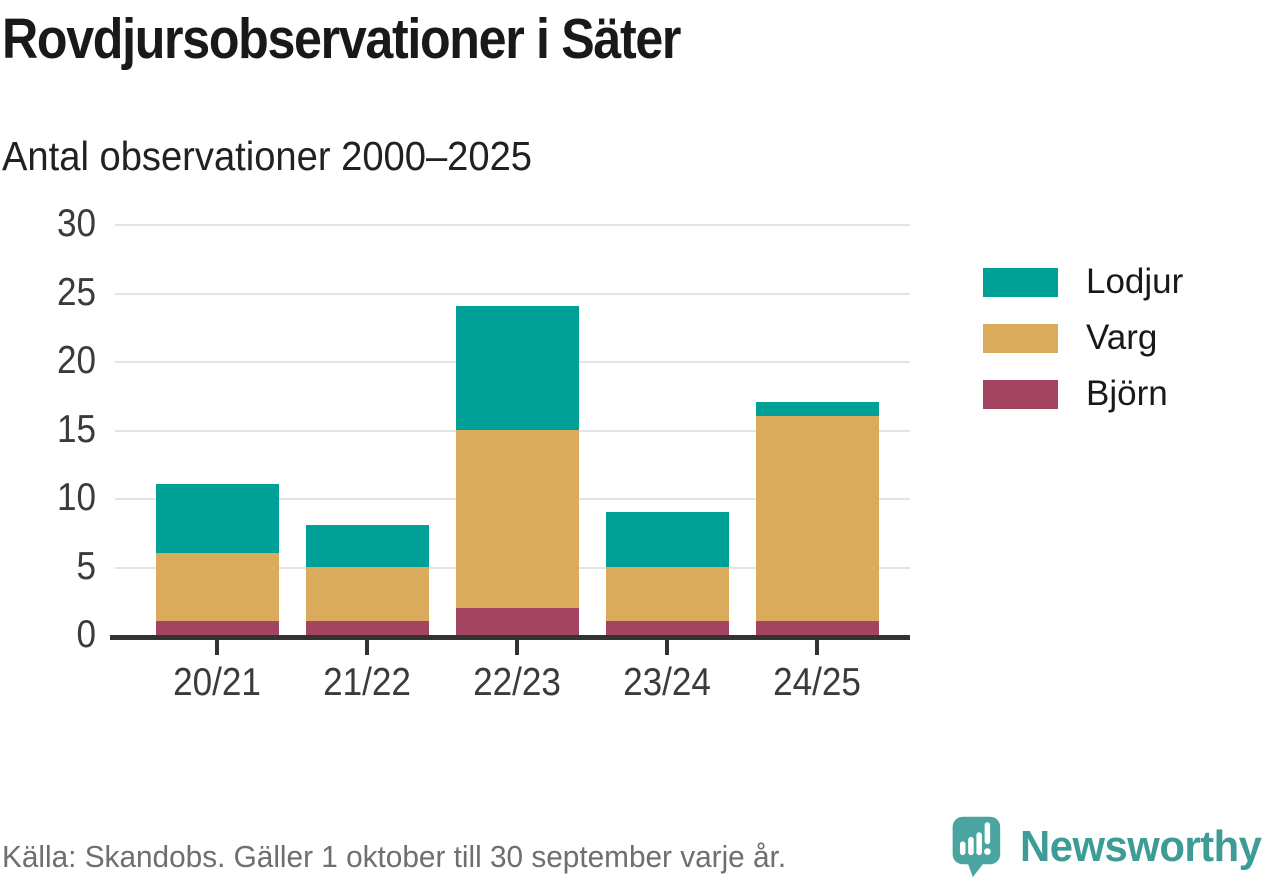 The height and width of the screenshot is (879, 1262). What do you see at coordinates (510, 637) in the screenshot?
I see `x-axis-line` at bounding box center [510, 637].